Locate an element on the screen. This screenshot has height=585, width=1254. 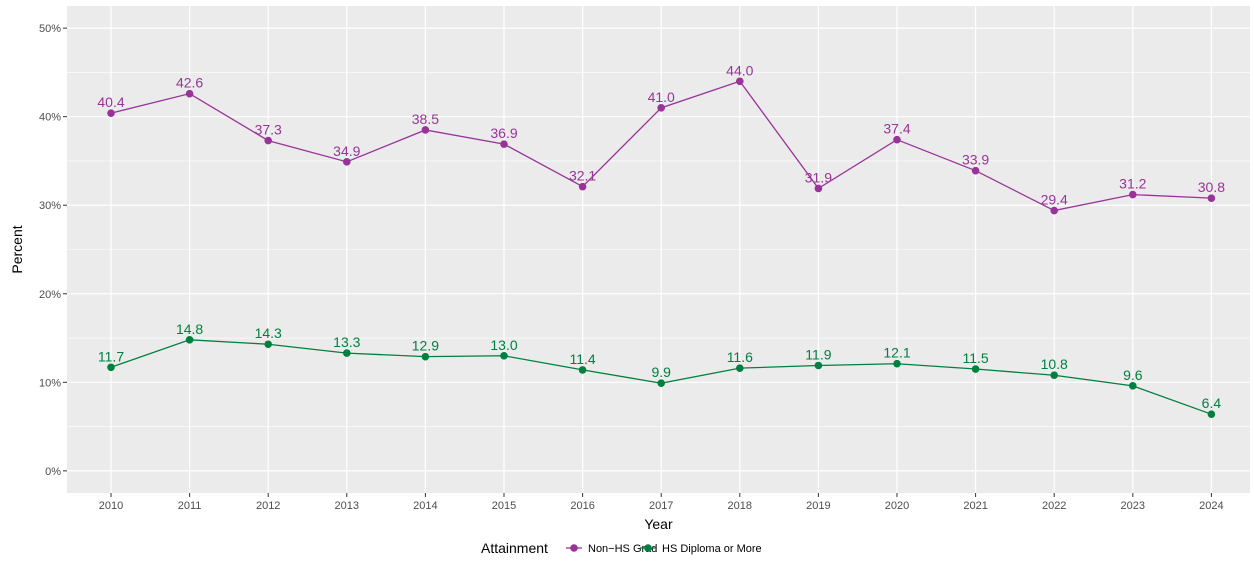
data-label: 41.0 is located at coordinates (661, 97).